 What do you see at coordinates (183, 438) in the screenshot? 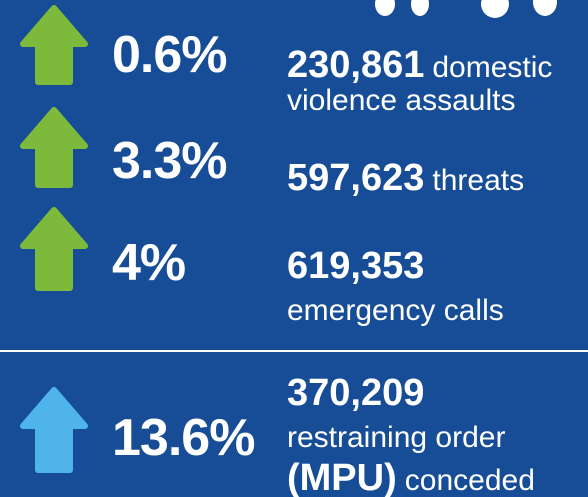
I see `change-percent: 13.6%` at bounding box center [183, 438].